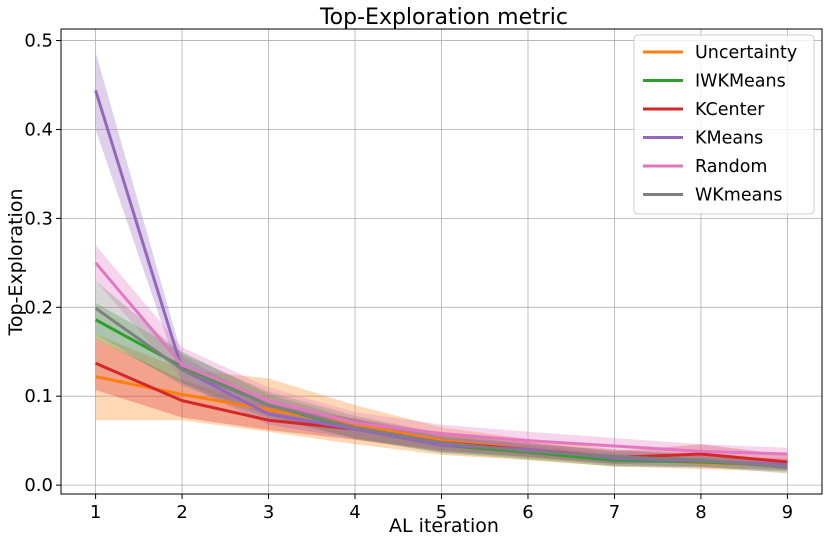 This screenshot has height=543, width=830. I want to click on x-tick-label-0: 1, so click(95, 512).